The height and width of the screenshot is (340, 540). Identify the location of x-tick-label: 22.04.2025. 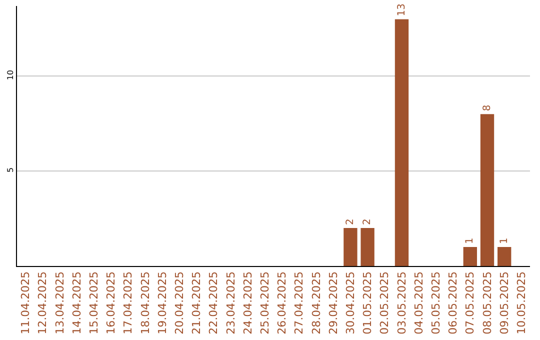
(213, 302).